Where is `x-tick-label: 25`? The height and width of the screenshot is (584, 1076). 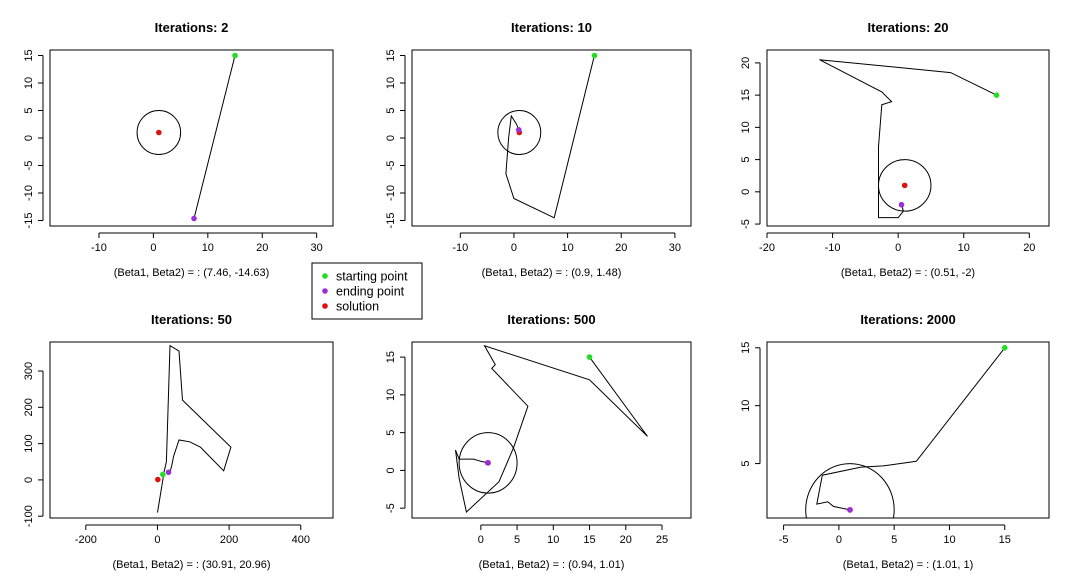 x-tick-label: 25 is located at coordinates (662, 540).